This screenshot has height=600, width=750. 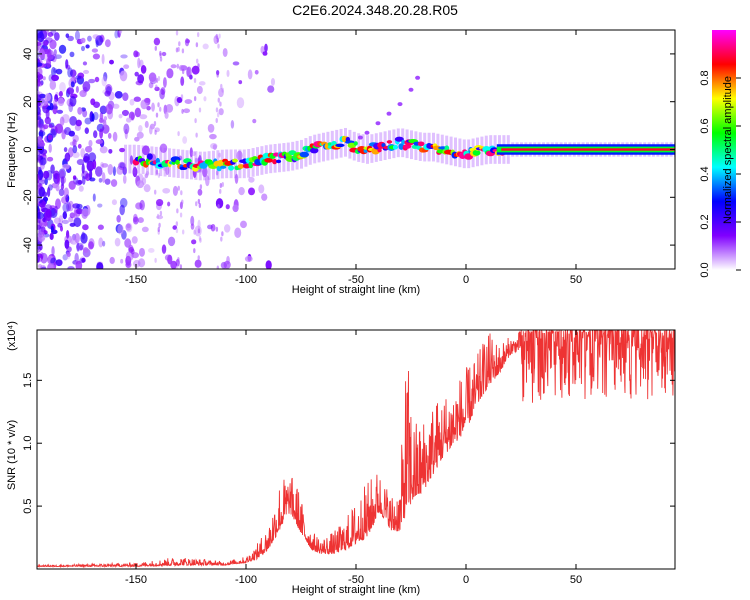 I want to click on colorbar-scale, so click(x=724, y=150).